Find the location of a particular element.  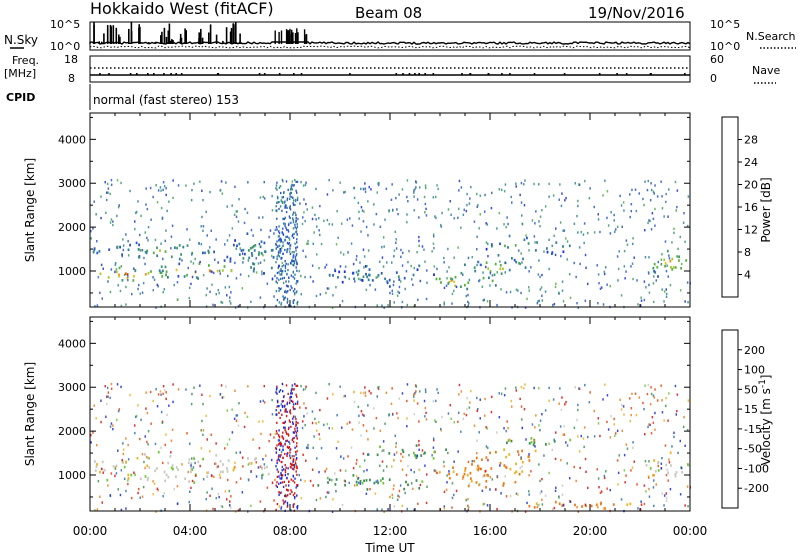

nave-tick-top: 60 is located at coordinates (717, 59).